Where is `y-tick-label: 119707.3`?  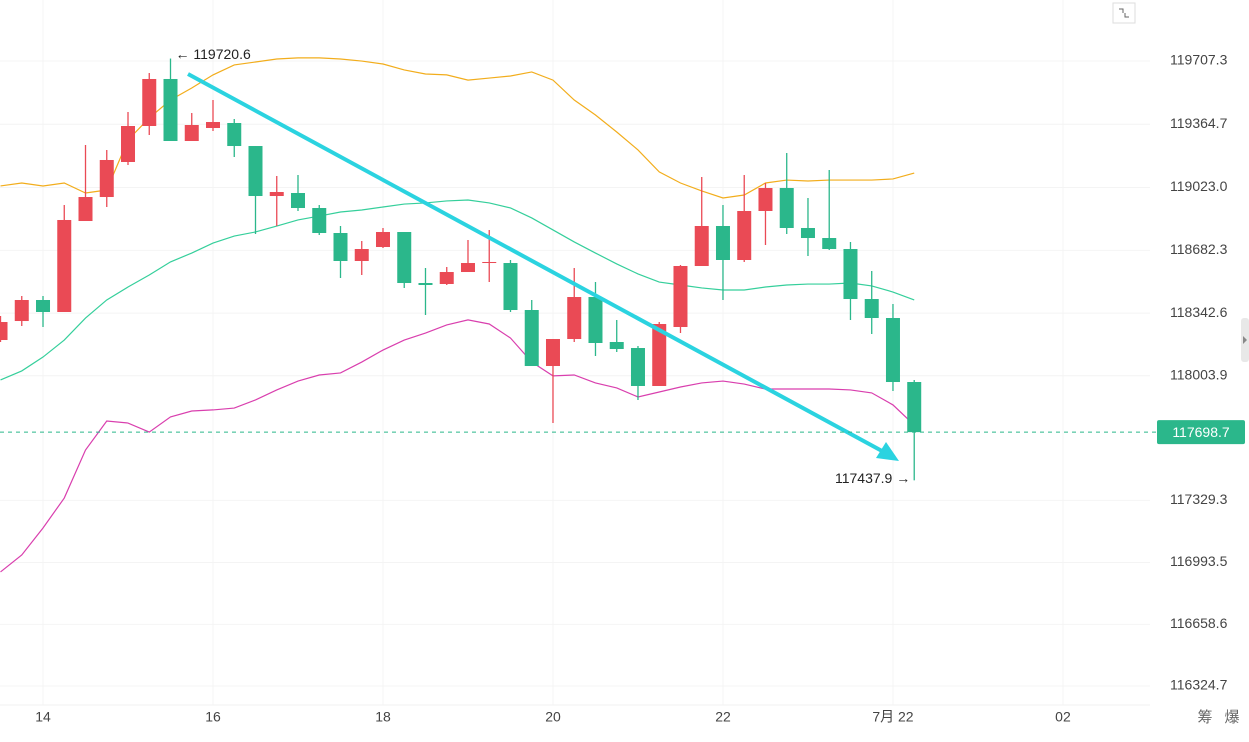 y-tick-label: 119707.3 is located at coordinates (1199, 60).